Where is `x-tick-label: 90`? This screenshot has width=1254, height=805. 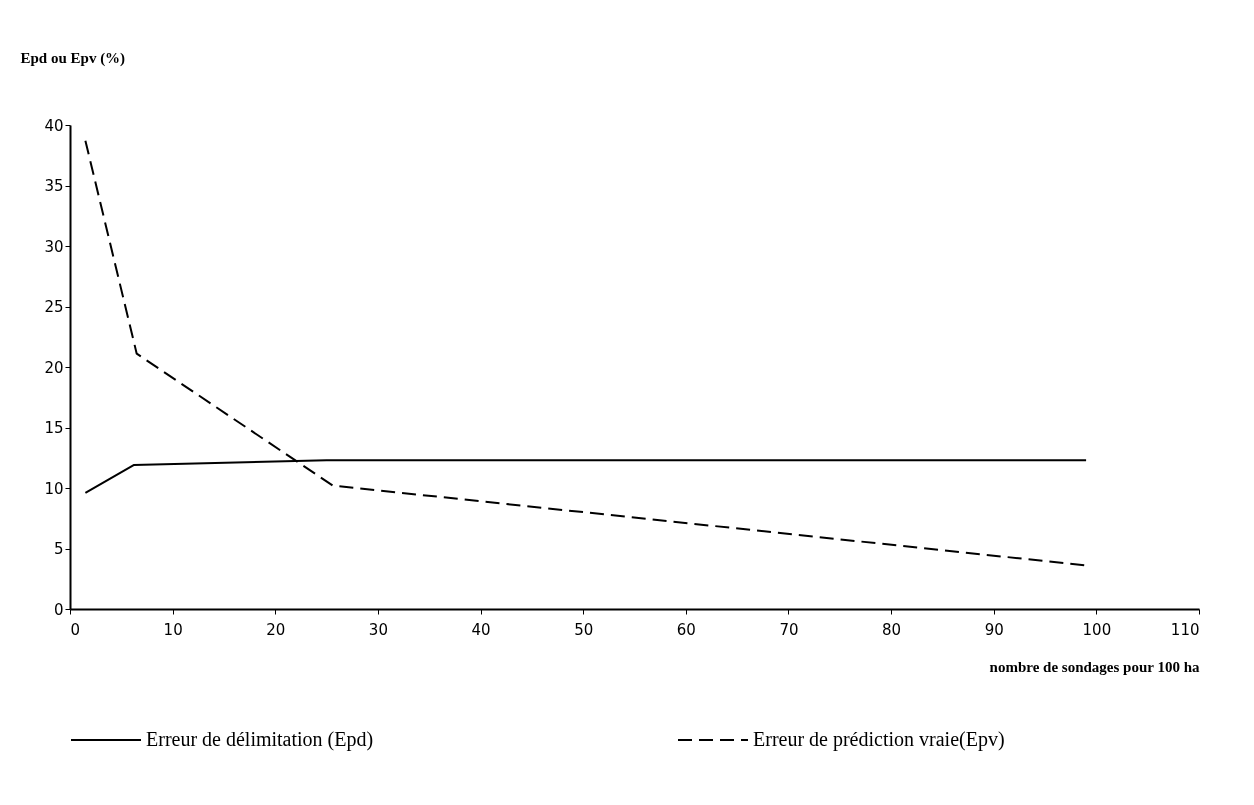 x-tick-label: 90 is located at coordinates (994, 629).